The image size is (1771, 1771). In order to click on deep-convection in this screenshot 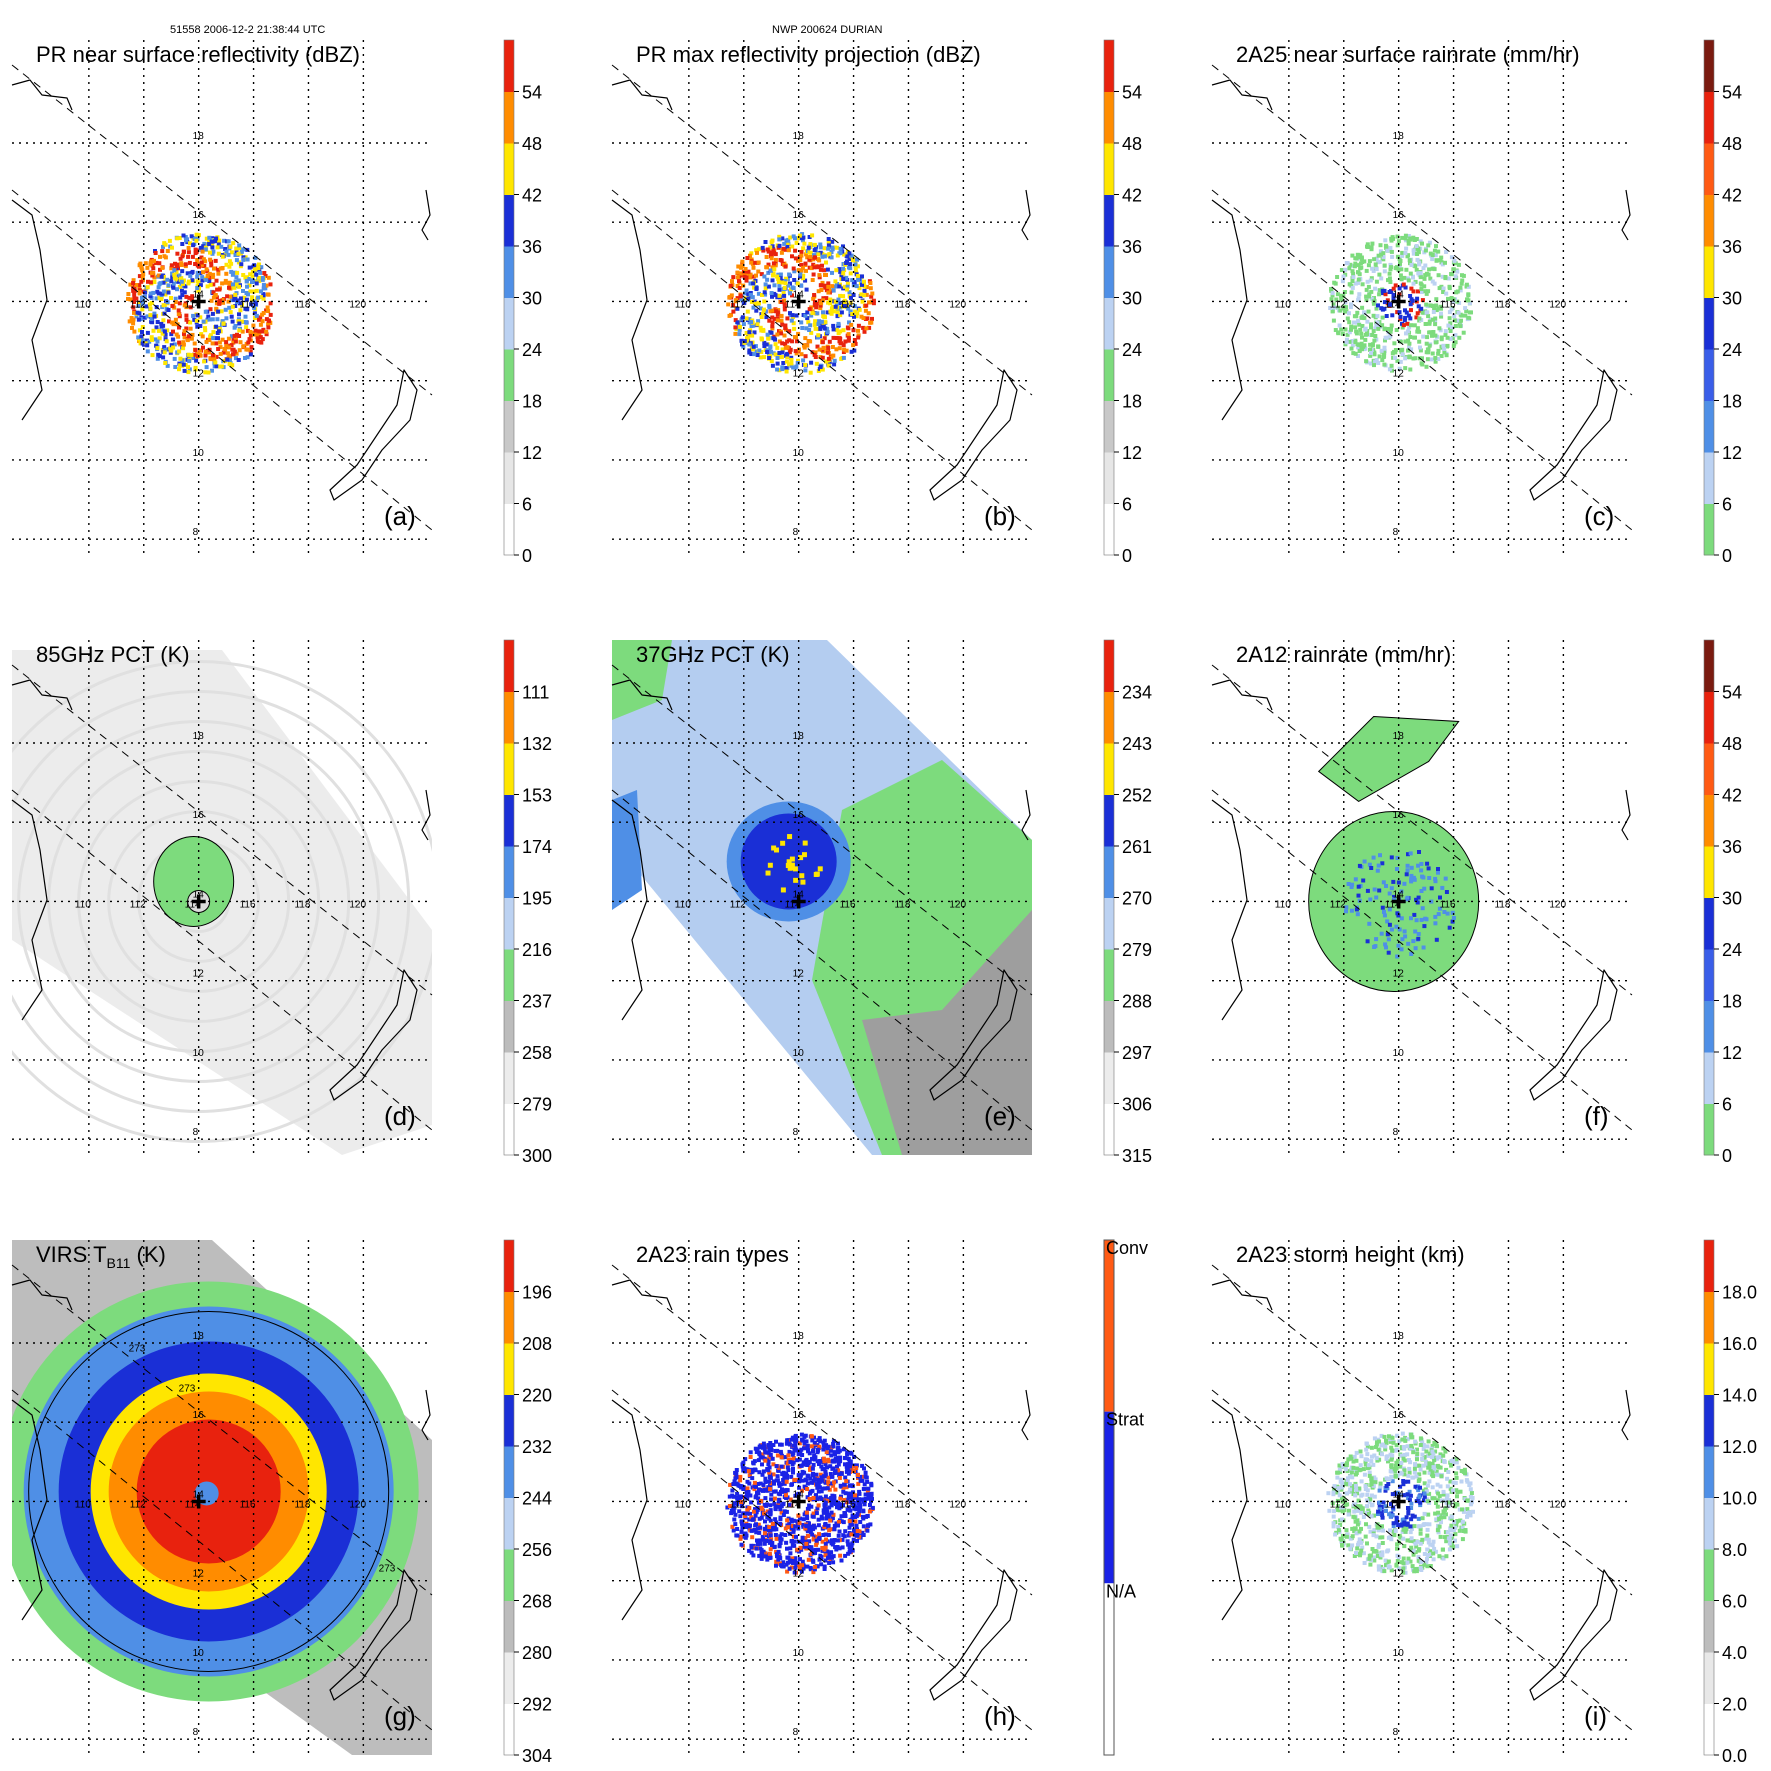, I will do `click(803, 882)`.